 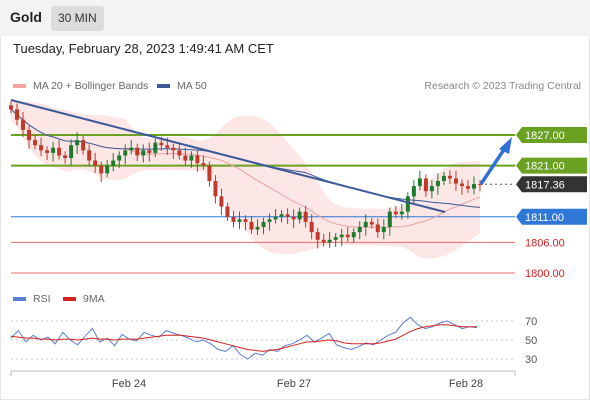 What do you see at coordinates (531, 322) in the screenshot?
I see `rsi-tick-label: 70` at bounding box center [531, 322].